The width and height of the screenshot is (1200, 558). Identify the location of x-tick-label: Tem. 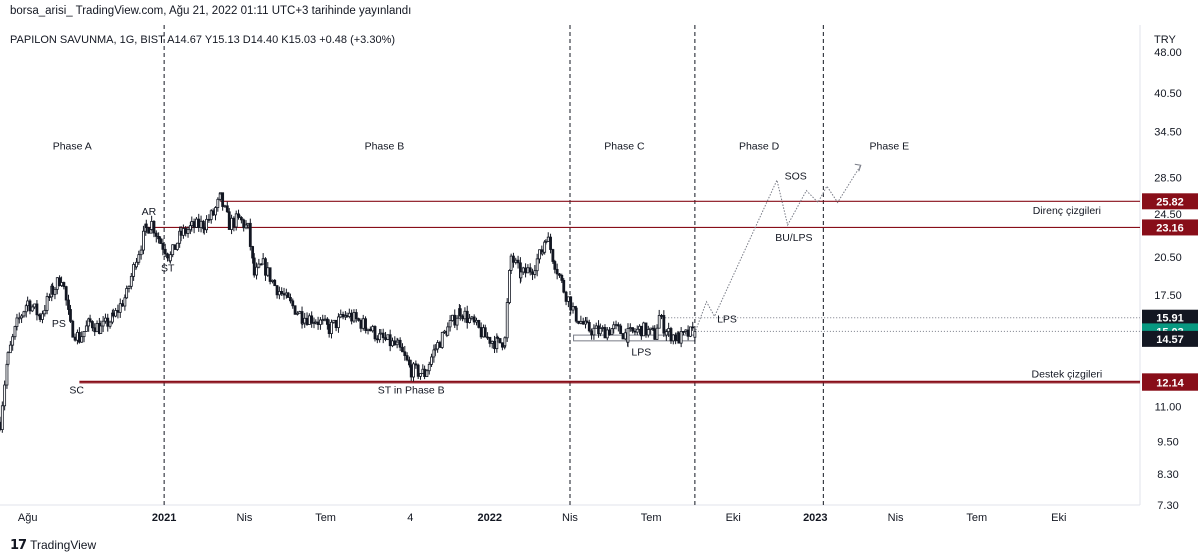
(325, 518).